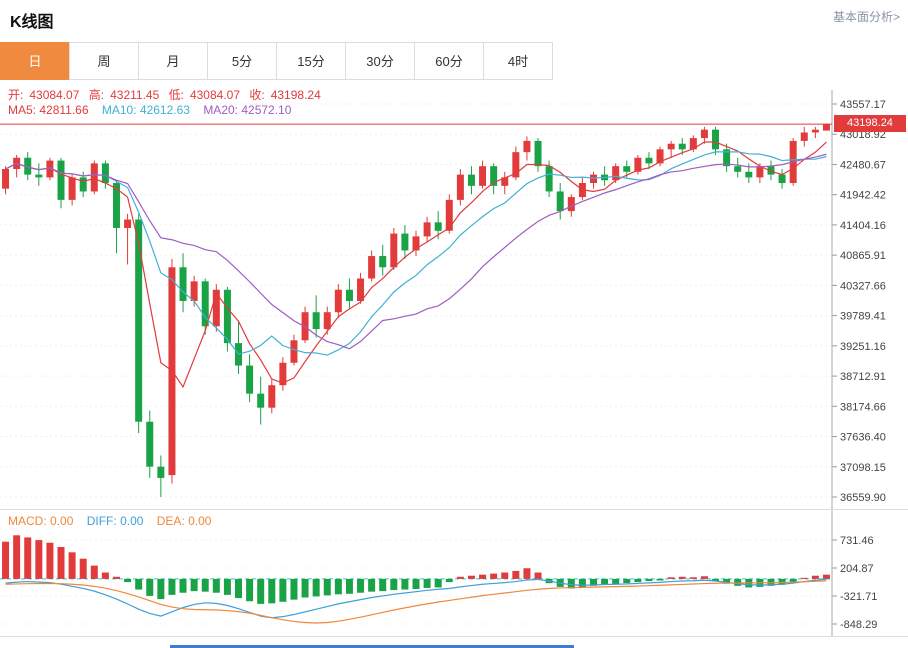 The image size is (908, 648). I want to click on period-tabbar: 日 周 月 5分 15分 30分 60分 4时, so click(454, 61).